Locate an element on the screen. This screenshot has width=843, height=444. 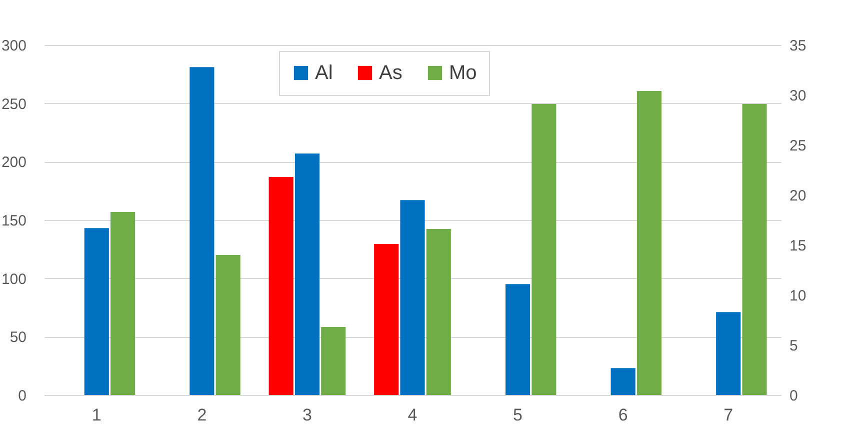
y-tick-label: 300 is located at coordinates (13, 46).